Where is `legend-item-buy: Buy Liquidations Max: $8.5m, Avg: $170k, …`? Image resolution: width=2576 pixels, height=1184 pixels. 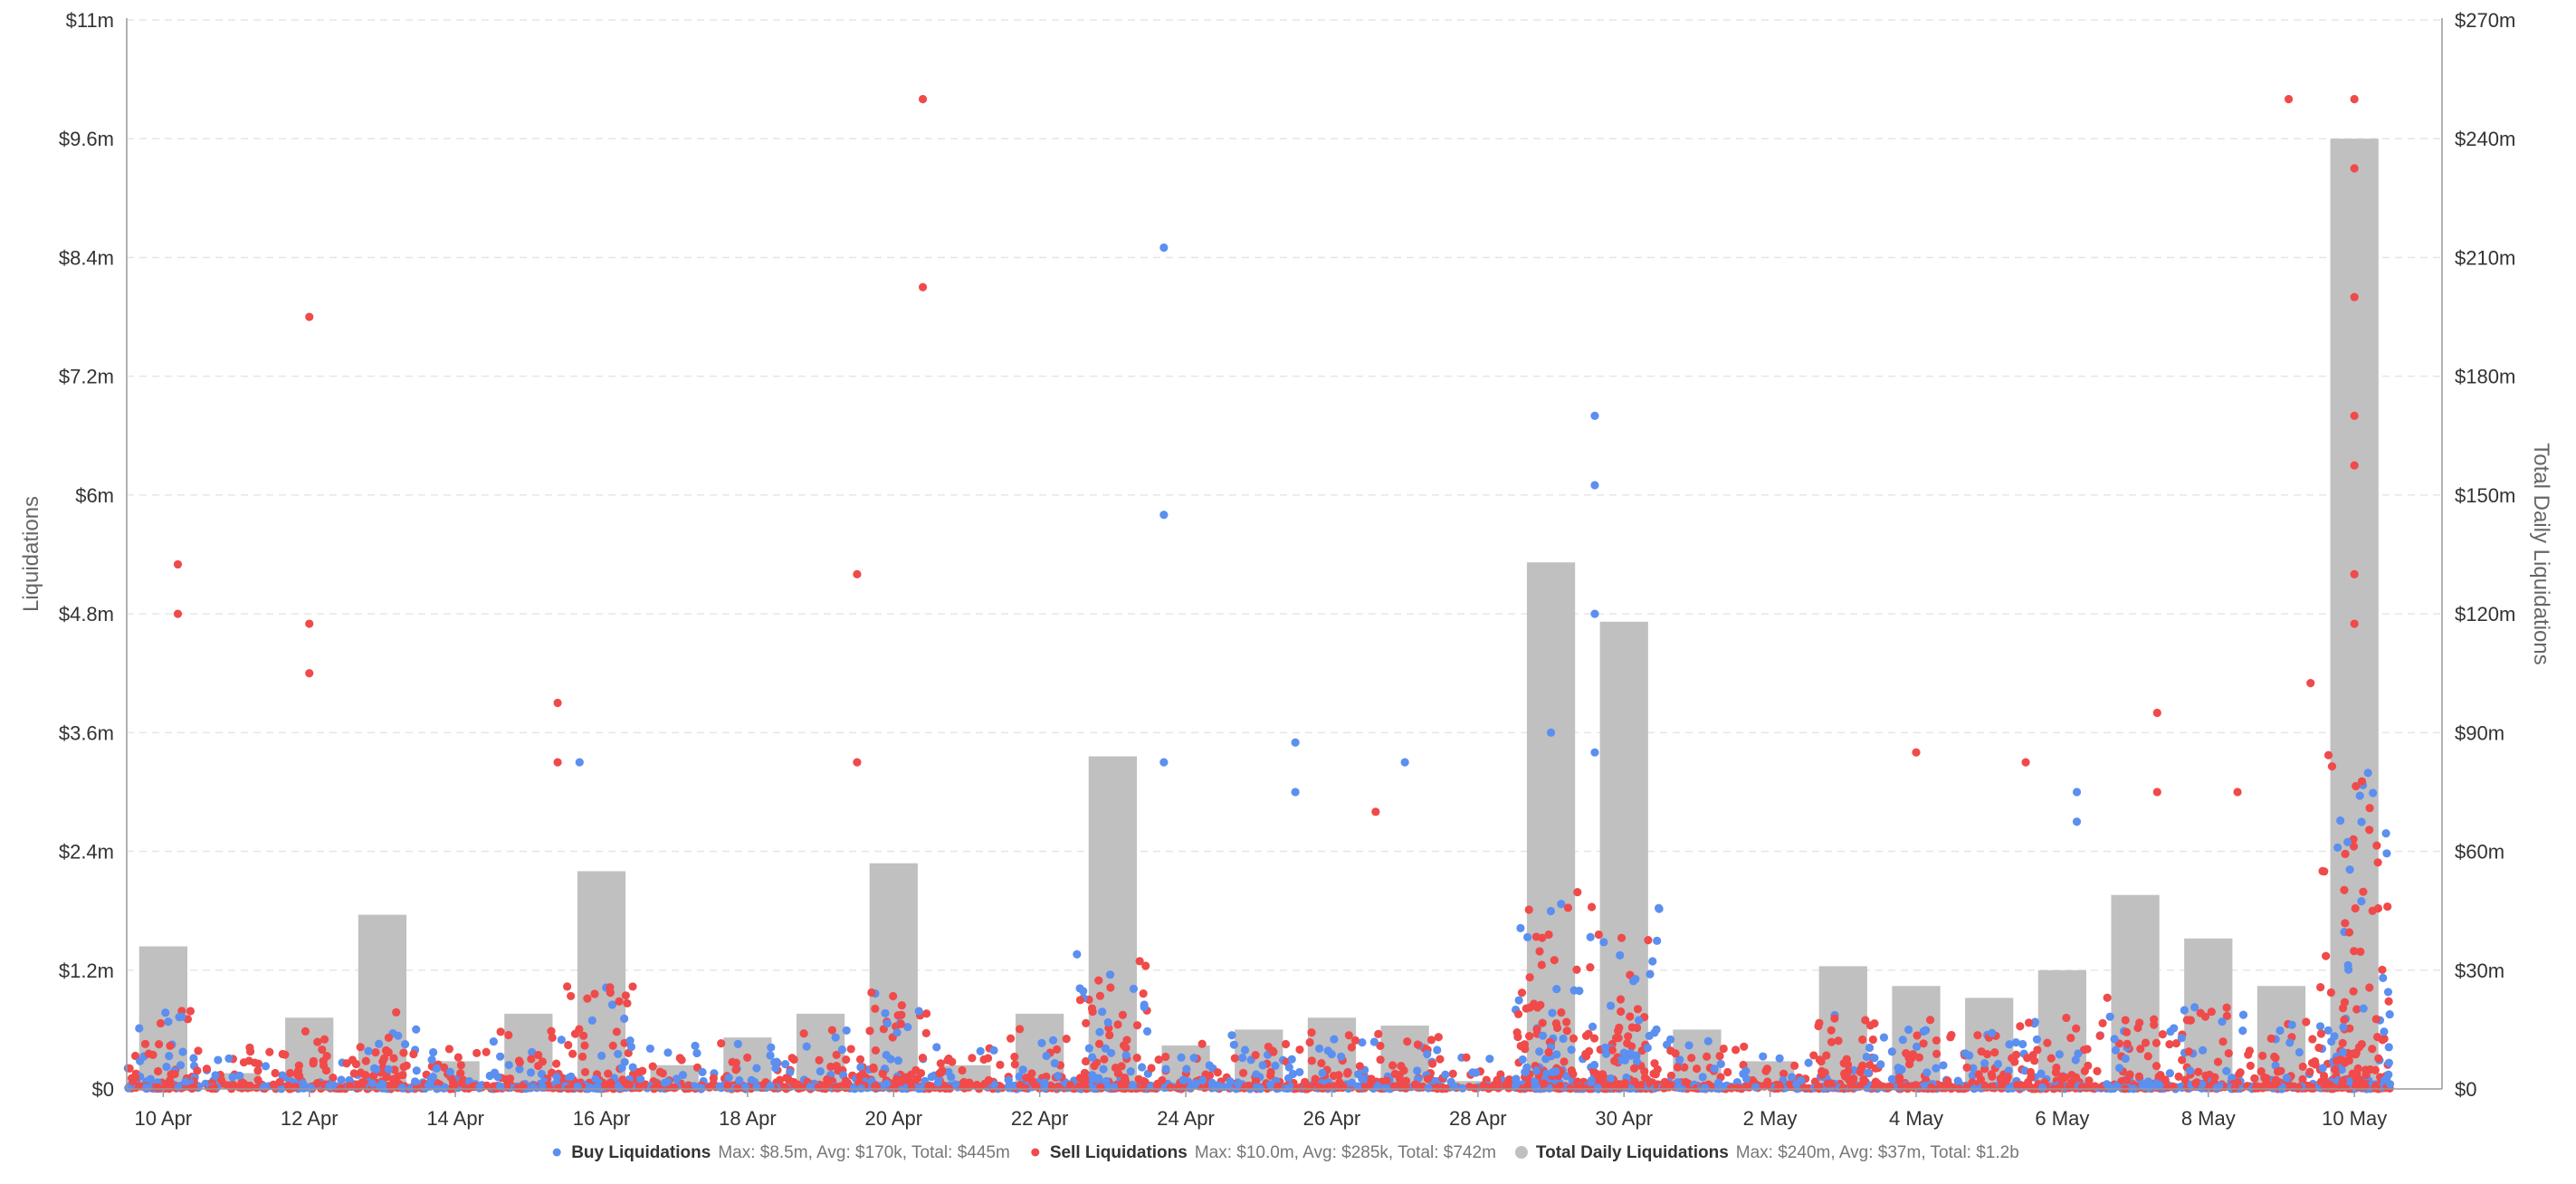 legend-item-buy: Buy Liquidations Max: $8.5m, Avg: $170k, … is located at coordinates (781, 1152).